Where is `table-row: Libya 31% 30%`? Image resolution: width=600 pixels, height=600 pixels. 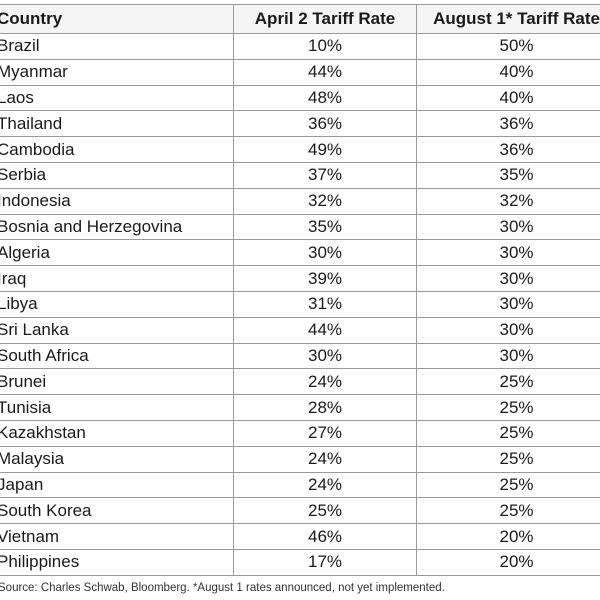 table-row: Libya 31% 30% is located at coordinates (300, 304).